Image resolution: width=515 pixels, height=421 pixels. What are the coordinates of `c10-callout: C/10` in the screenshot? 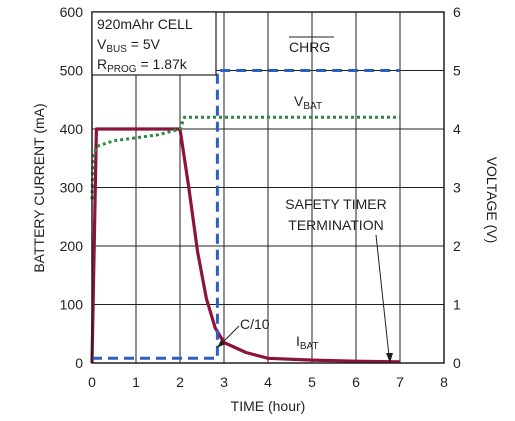 It's located at (243, 332).